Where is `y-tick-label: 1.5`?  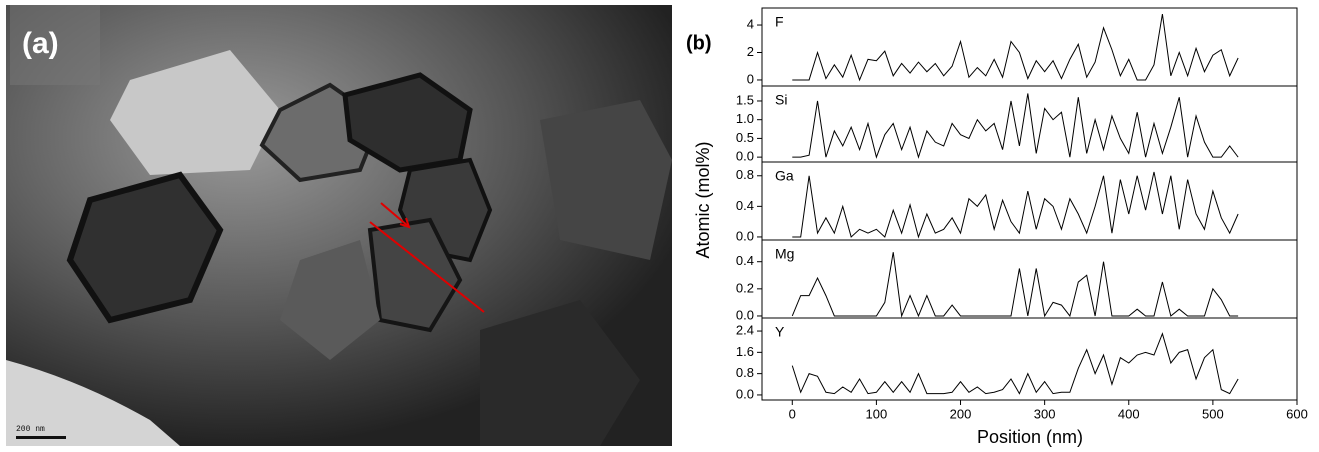 y-tick-label: 1.5 is located at coordinates (745, 99).